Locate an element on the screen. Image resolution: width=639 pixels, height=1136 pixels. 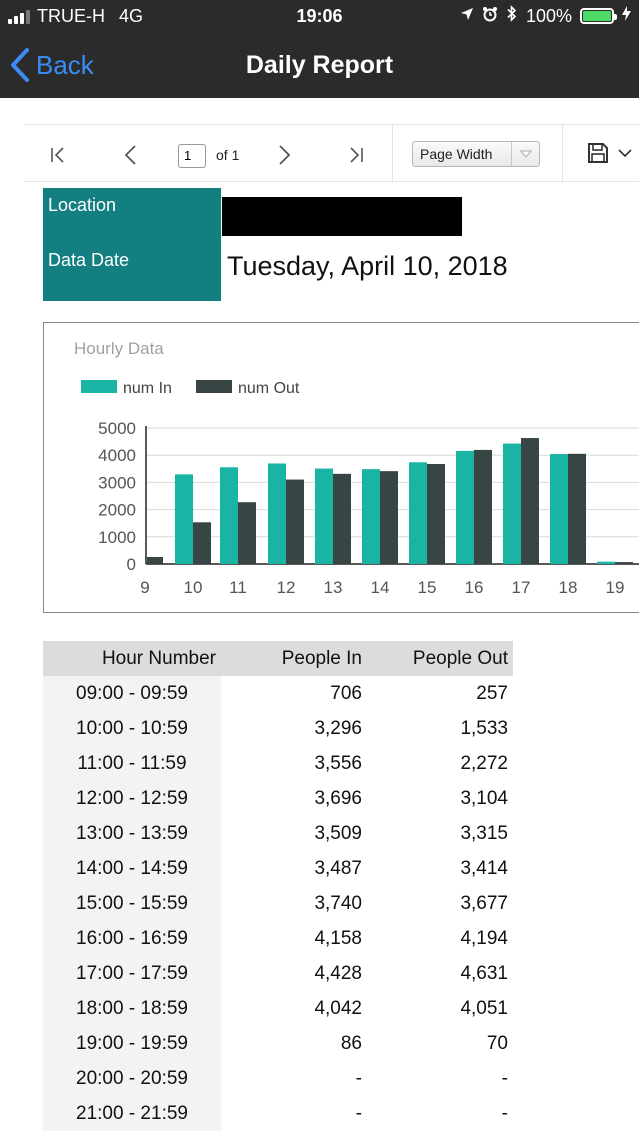
first-page-button is located at coordinates (58, 155).